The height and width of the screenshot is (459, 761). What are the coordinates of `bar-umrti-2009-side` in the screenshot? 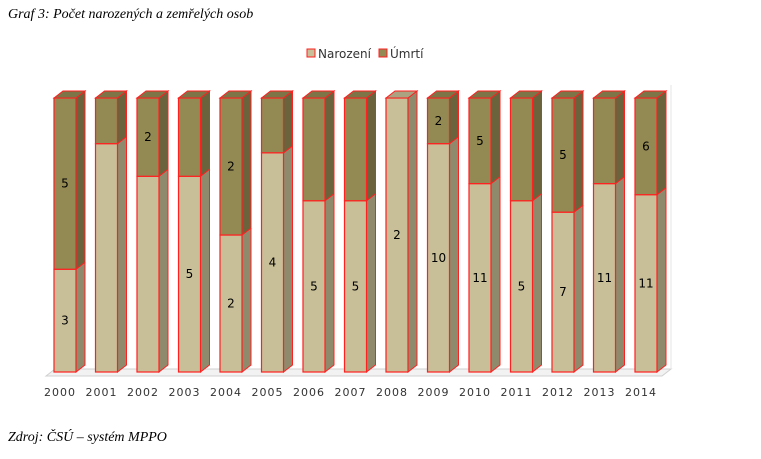 It's located at (454, 117).